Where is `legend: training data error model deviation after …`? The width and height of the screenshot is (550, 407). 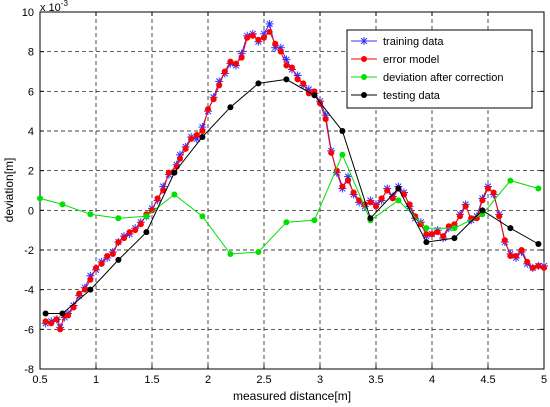
legend: training data error model deviation after … is located at coordinates (439, 69).